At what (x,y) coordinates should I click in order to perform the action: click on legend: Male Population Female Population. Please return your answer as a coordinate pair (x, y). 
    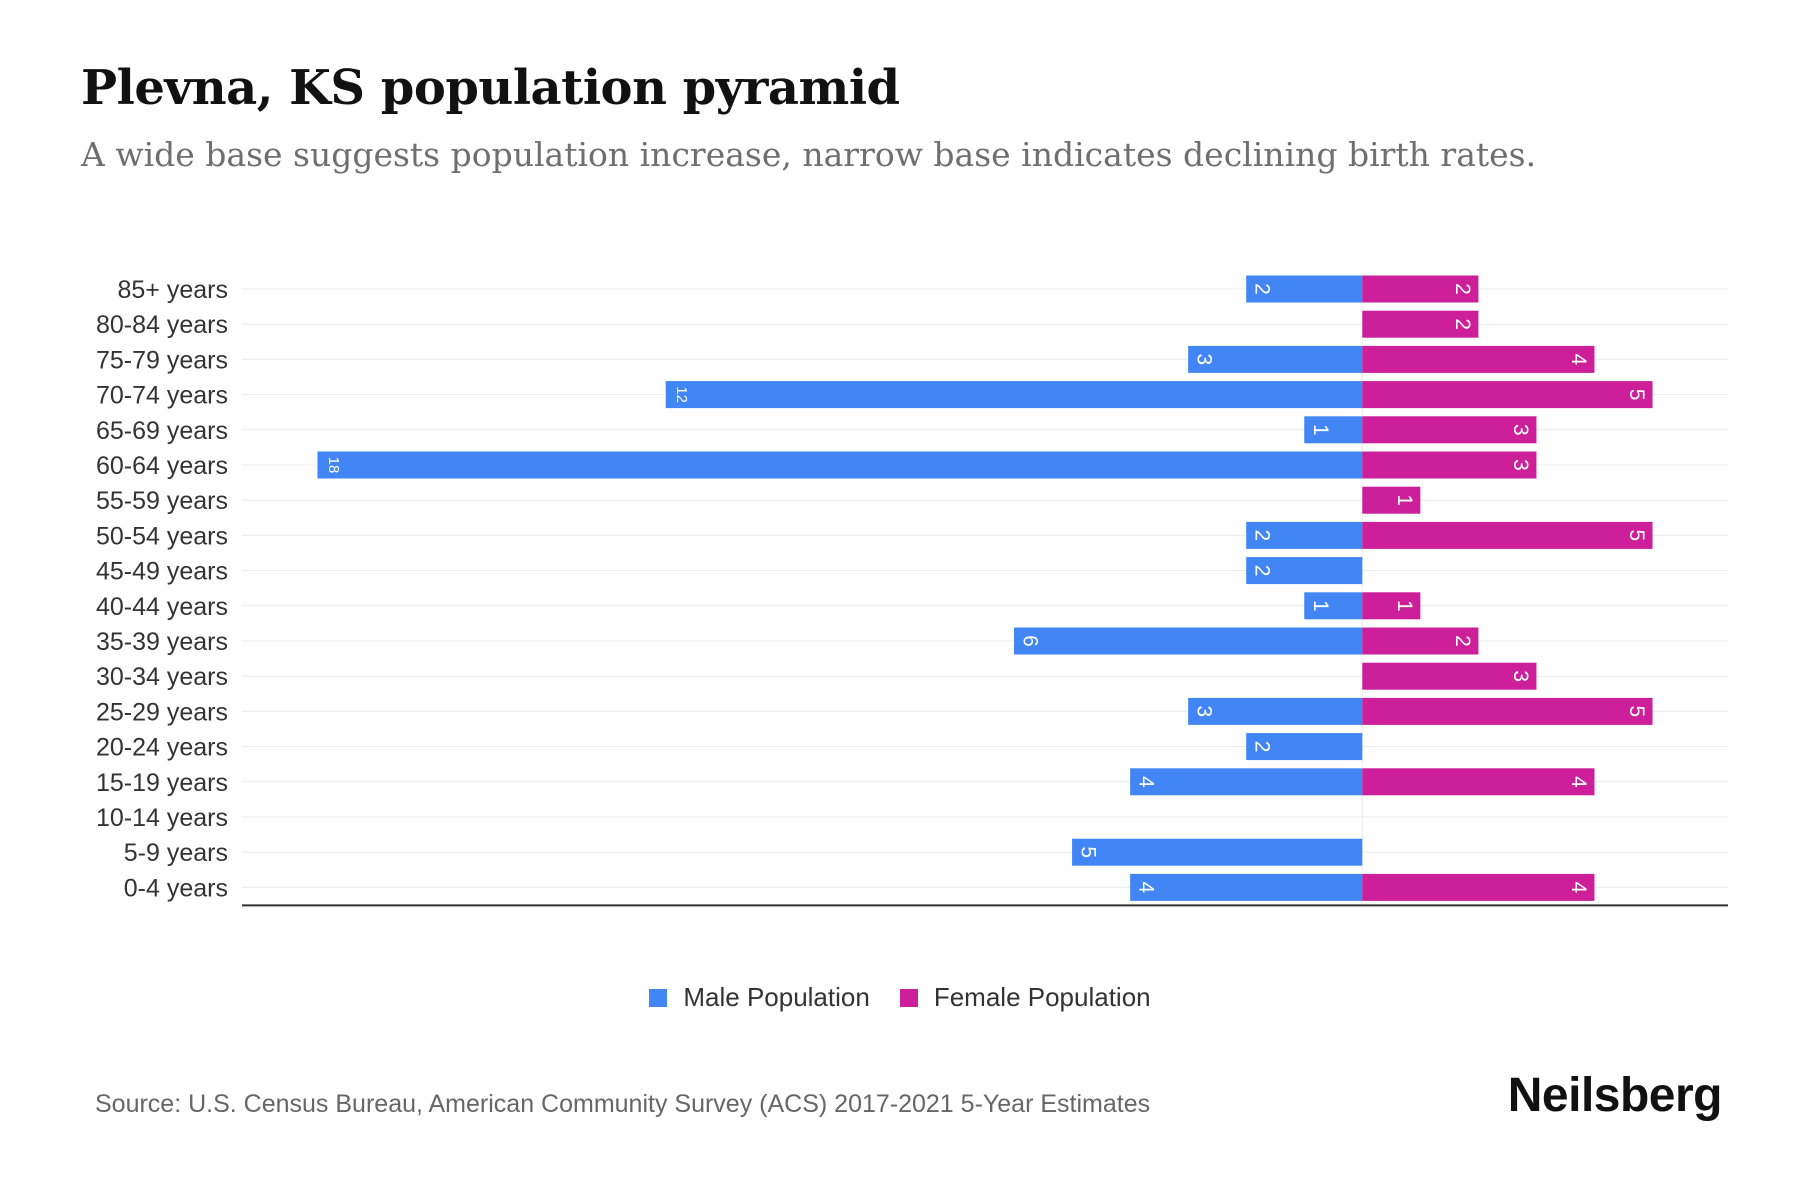
    Looking at the image, I should click on (900, 997).